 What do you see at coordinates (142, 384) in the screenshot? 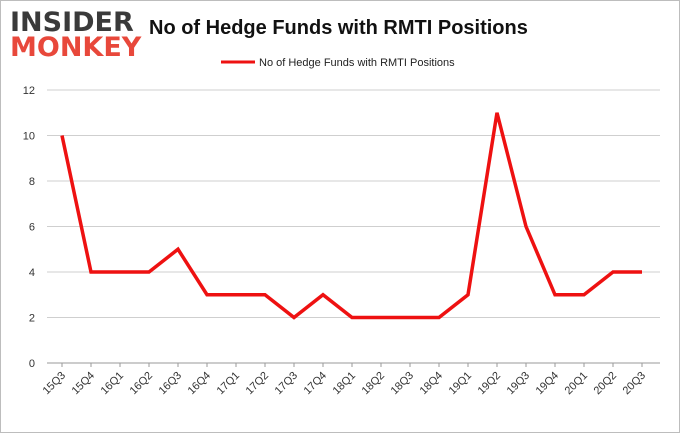
I see `x-tick-label: 16Q2` at bounding box center [142, 384].